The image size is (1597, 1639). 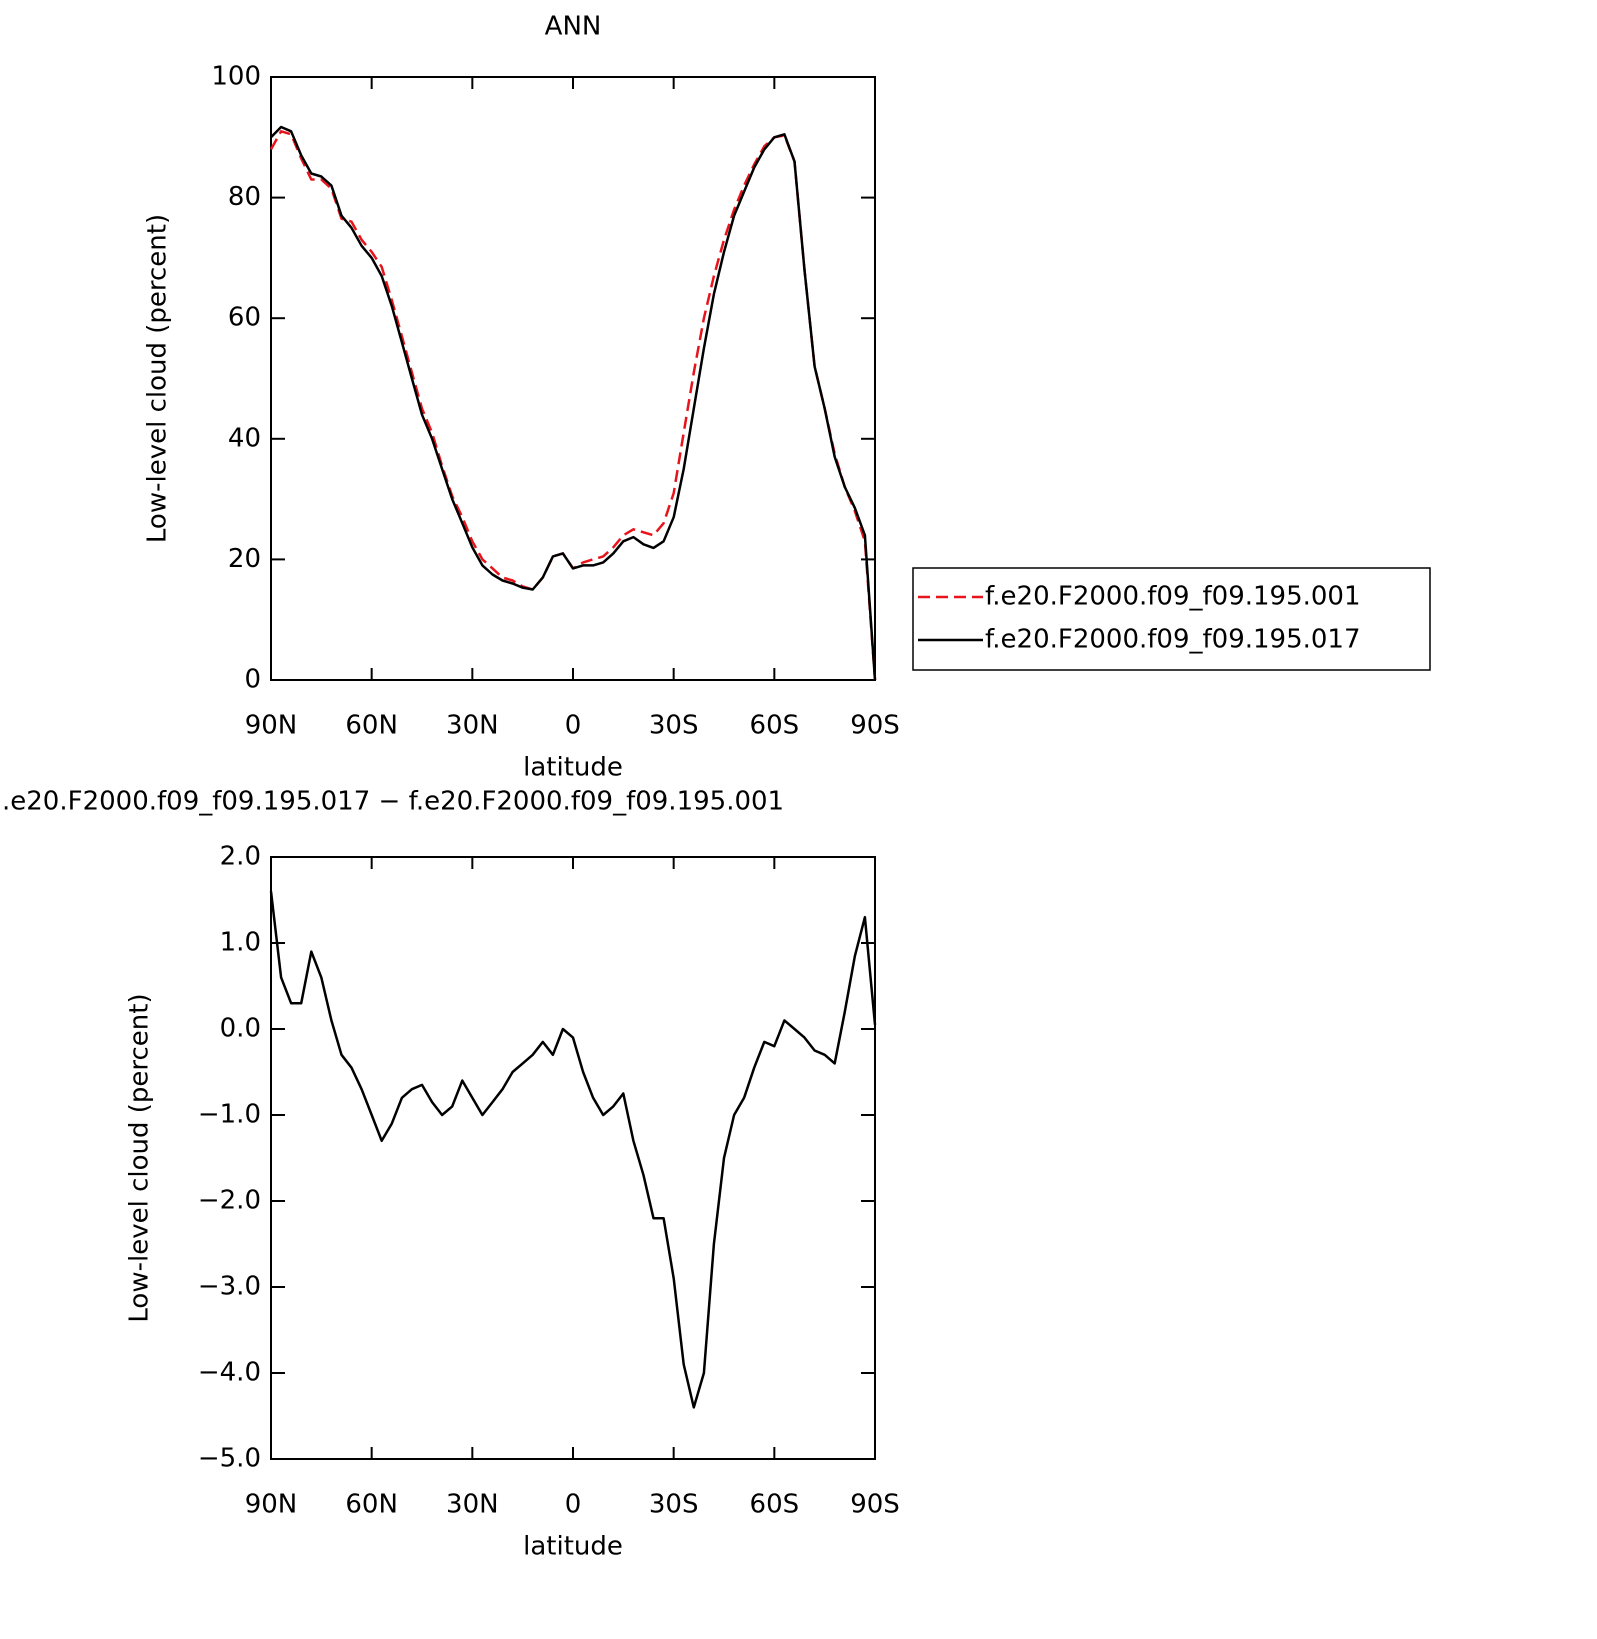 I want to click on y-tick-label: 0, so click(x=252, y=680).